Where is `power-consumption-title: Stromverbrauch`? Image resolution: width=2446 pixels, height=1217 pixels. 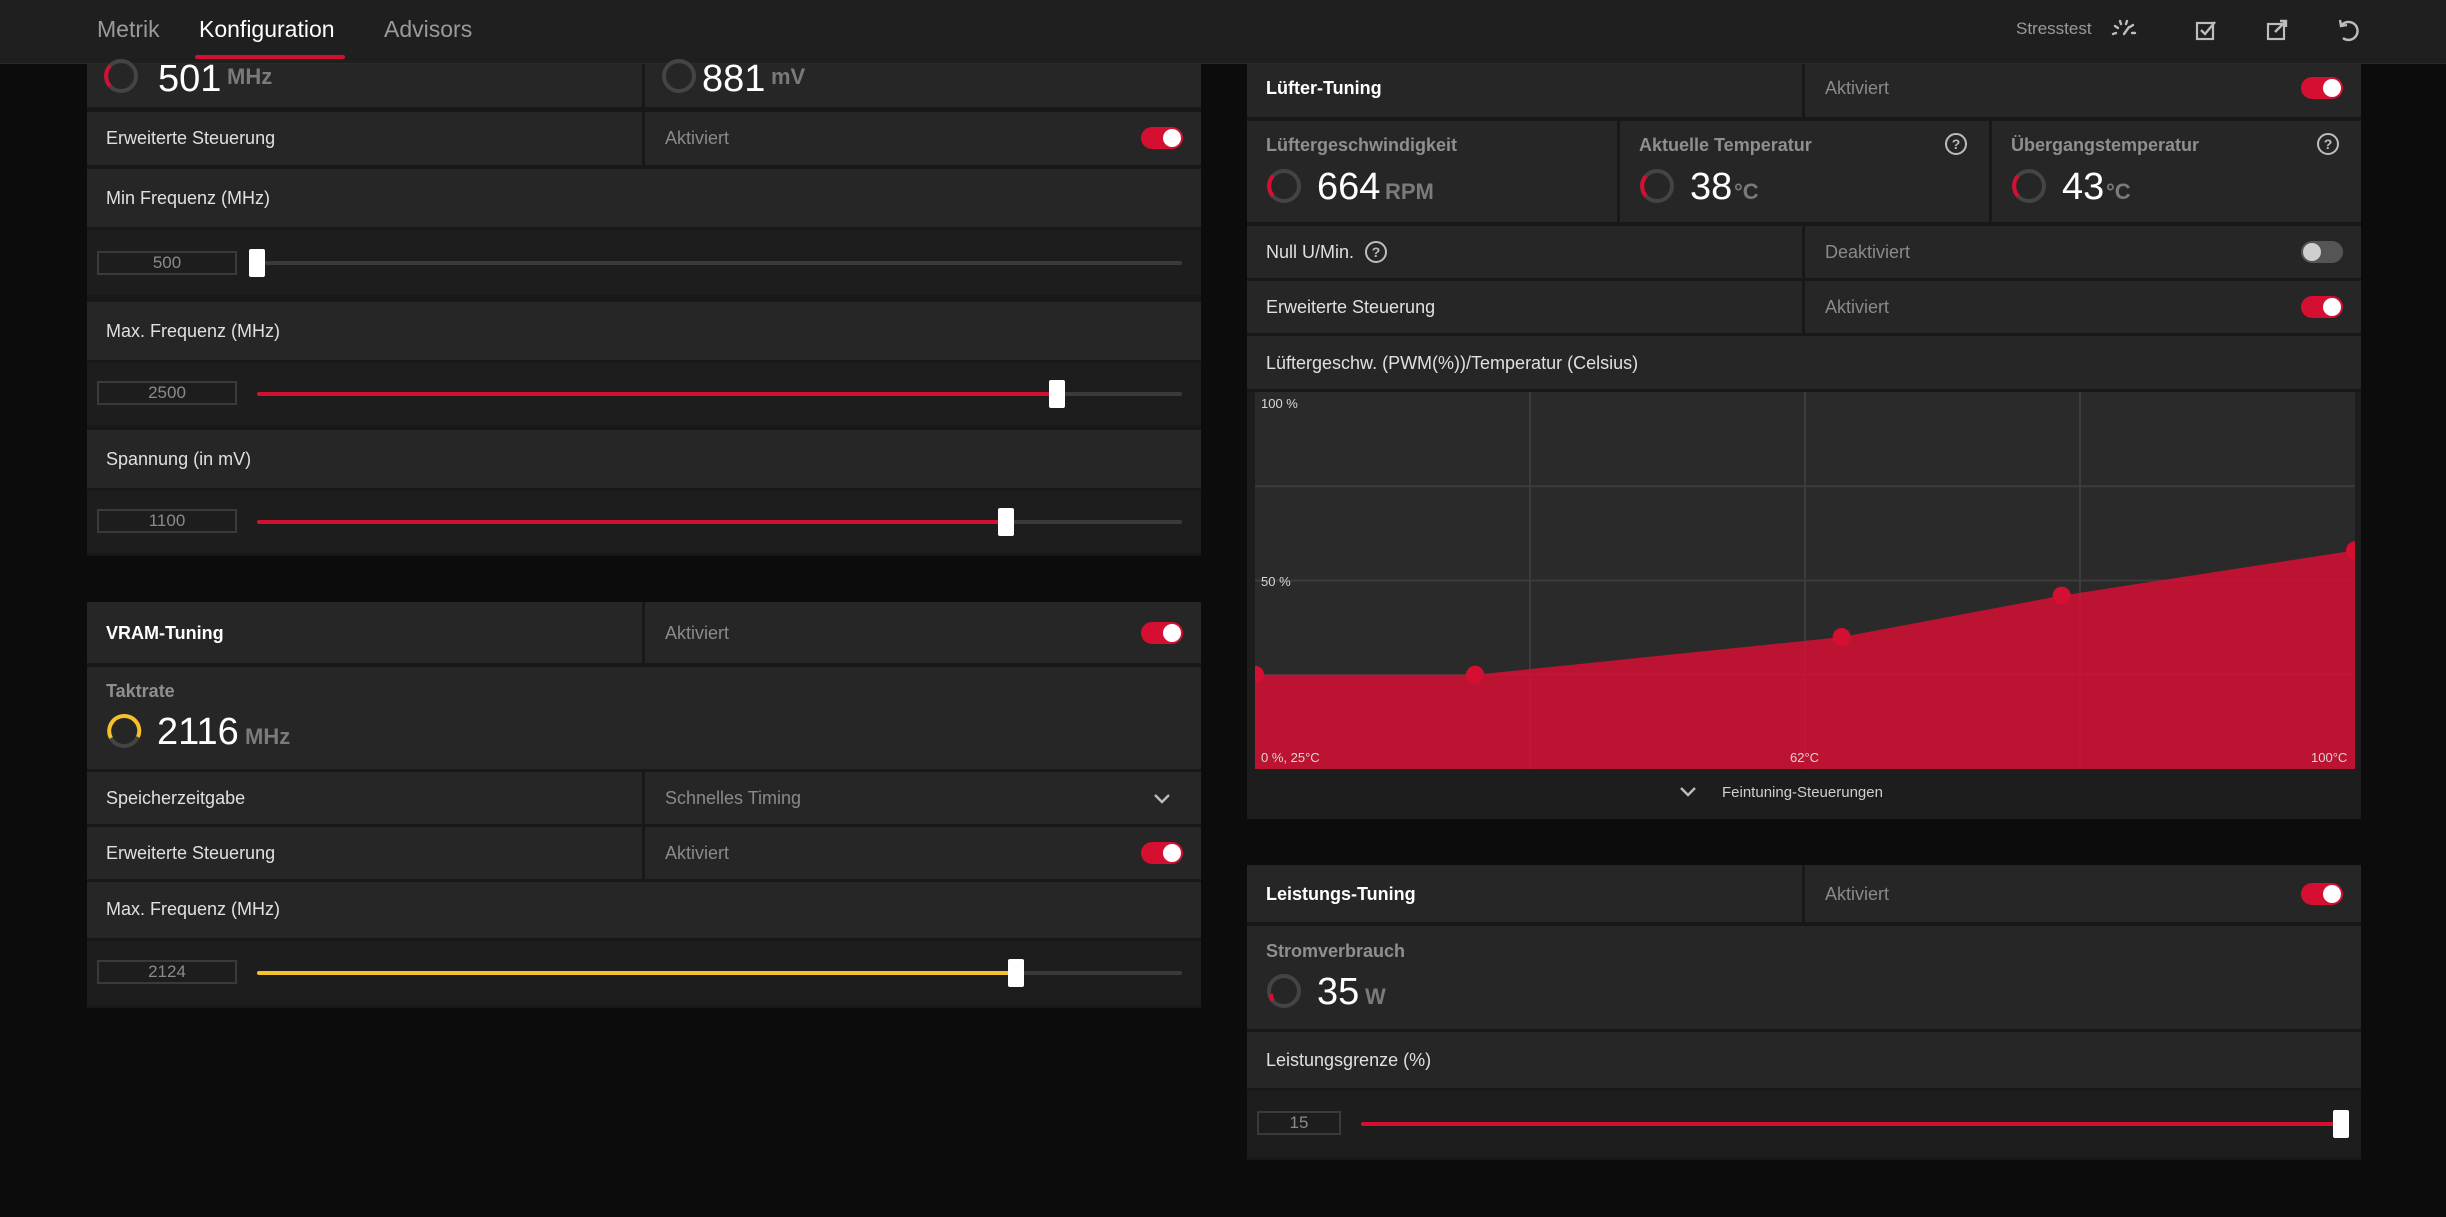 power-consumption-title: Stromverbrauch is located at coordinates (1336, 951).